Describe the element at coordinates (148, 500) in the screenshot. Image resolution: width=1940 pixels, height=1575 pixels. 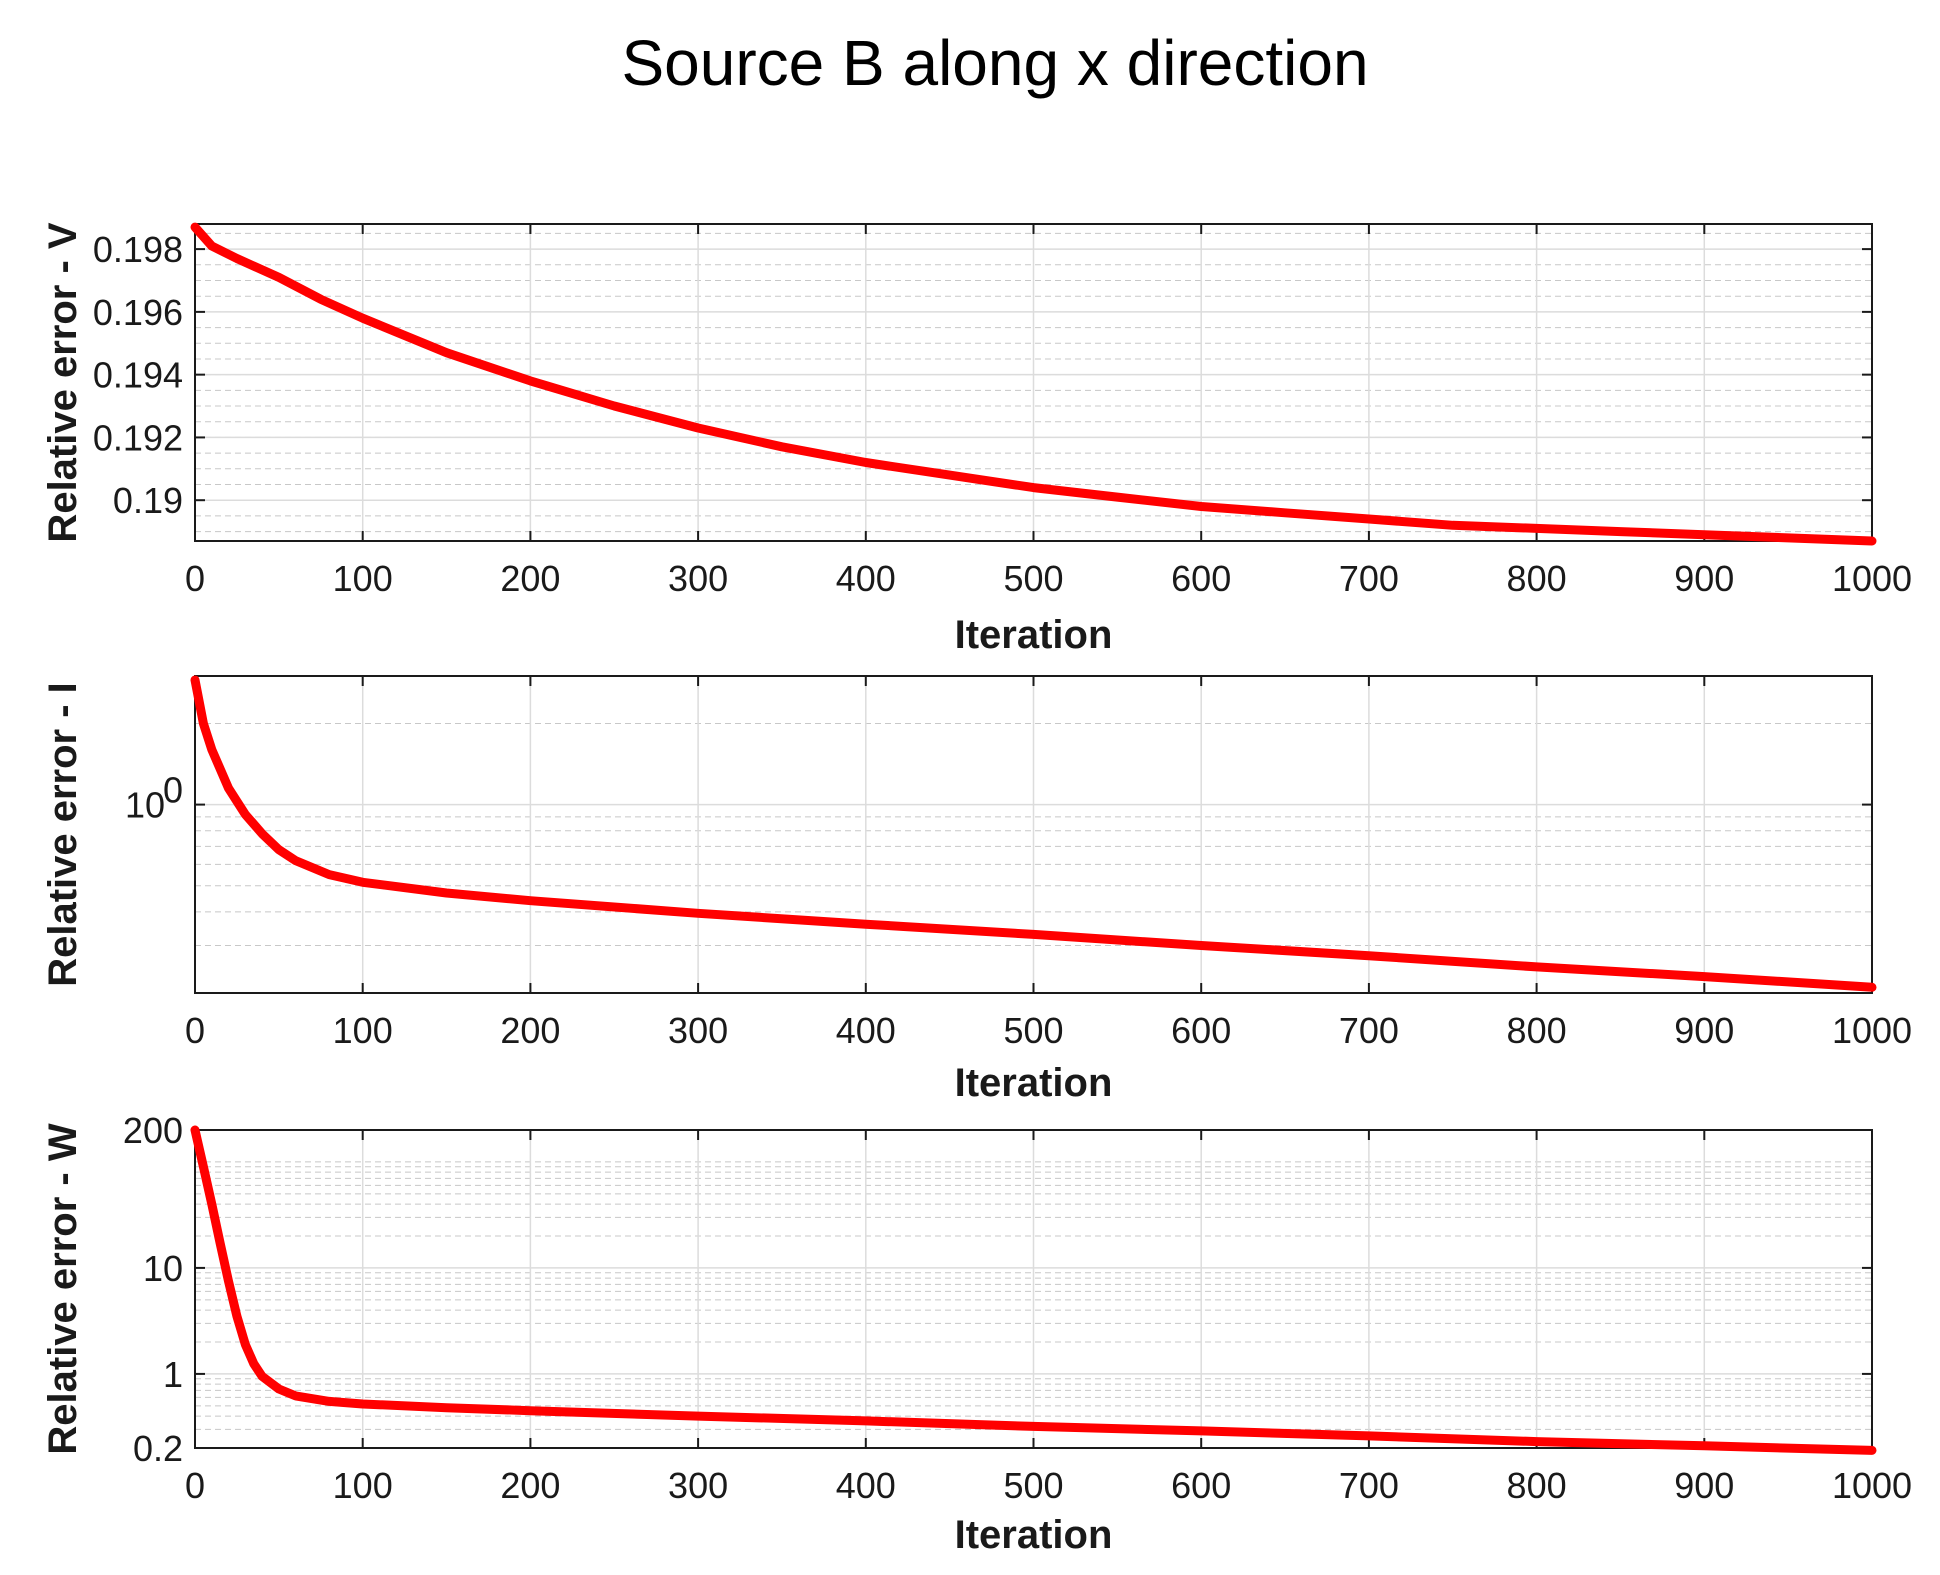
I see `y-tick-label: 0.19` at that location.